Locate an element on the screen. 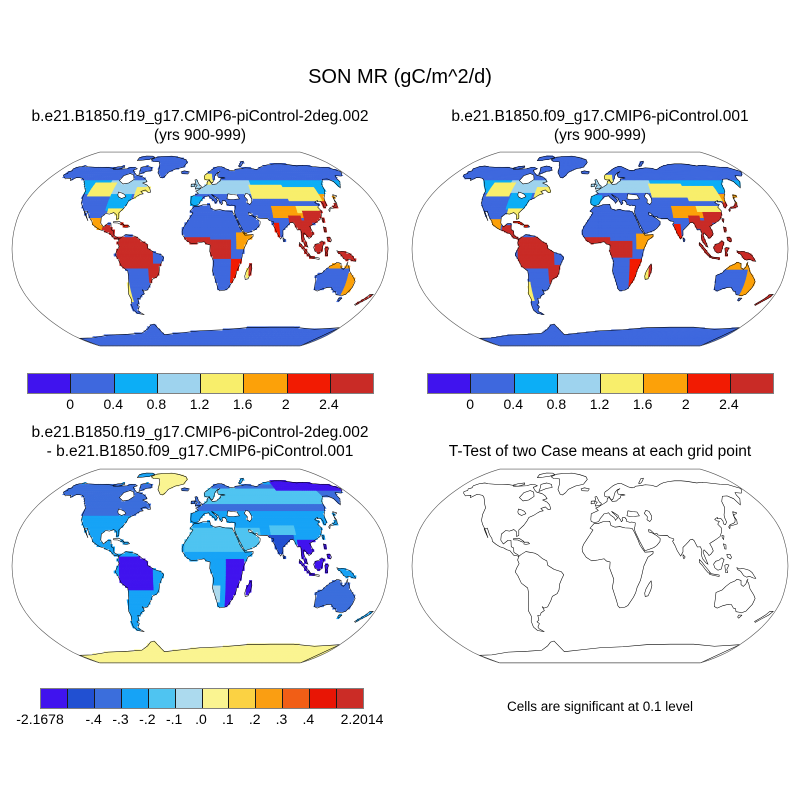  map-case2 is located at coordinates (600, 249).